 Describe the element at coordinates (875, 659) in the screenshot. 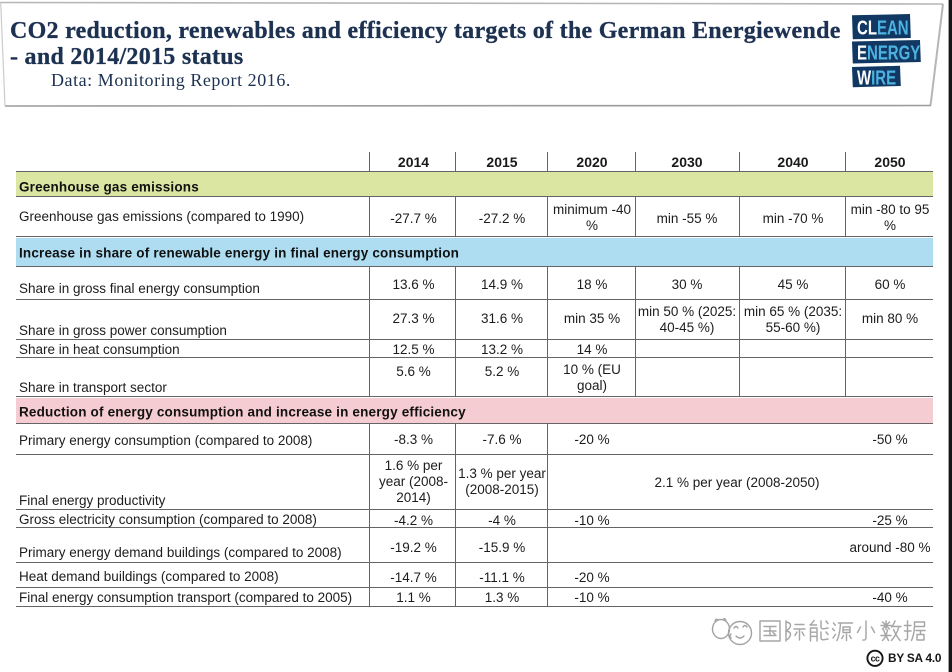

I see `svg-text: cc` at that location.